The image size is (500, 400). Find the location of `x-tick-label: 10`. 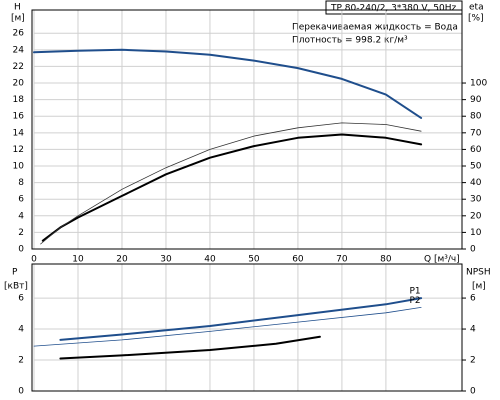

x-tick-label: 10 is located at coordinates (78, 260).